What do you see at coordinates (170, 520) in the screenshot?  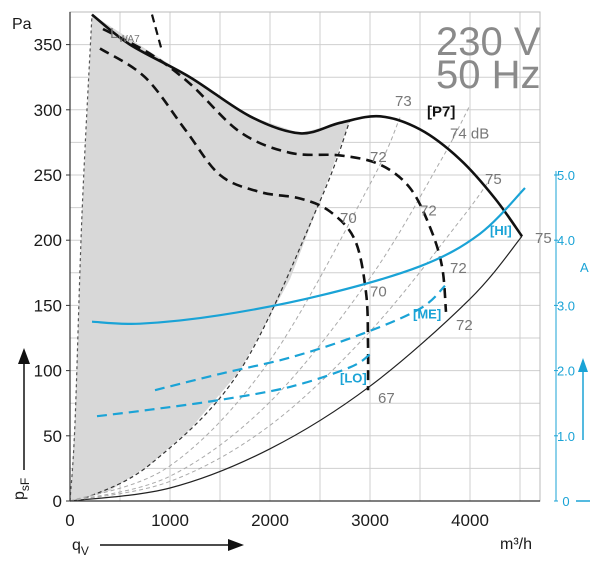 I see `x-tick-label: 1000` at bounding box center [170, 520].